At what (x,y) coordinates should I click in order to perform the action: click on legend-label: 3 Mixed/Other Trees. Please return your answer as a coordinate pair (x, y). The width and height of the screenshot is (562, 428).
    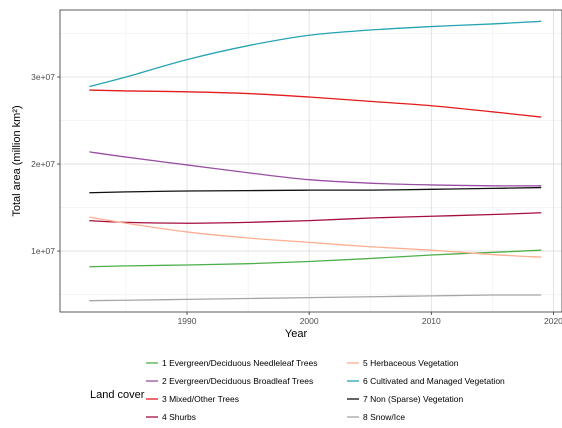
    Looking at the image, I should click on (200, 399).